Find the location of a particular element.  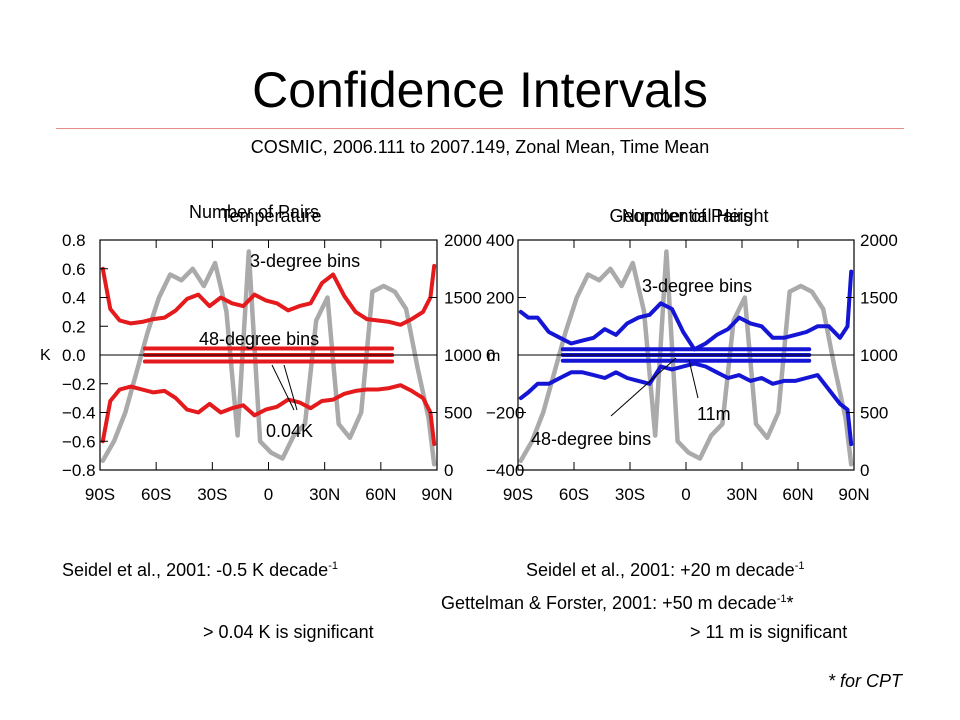

left-tick-label-0-3: 0.2 is located at coordinates (74, 326).